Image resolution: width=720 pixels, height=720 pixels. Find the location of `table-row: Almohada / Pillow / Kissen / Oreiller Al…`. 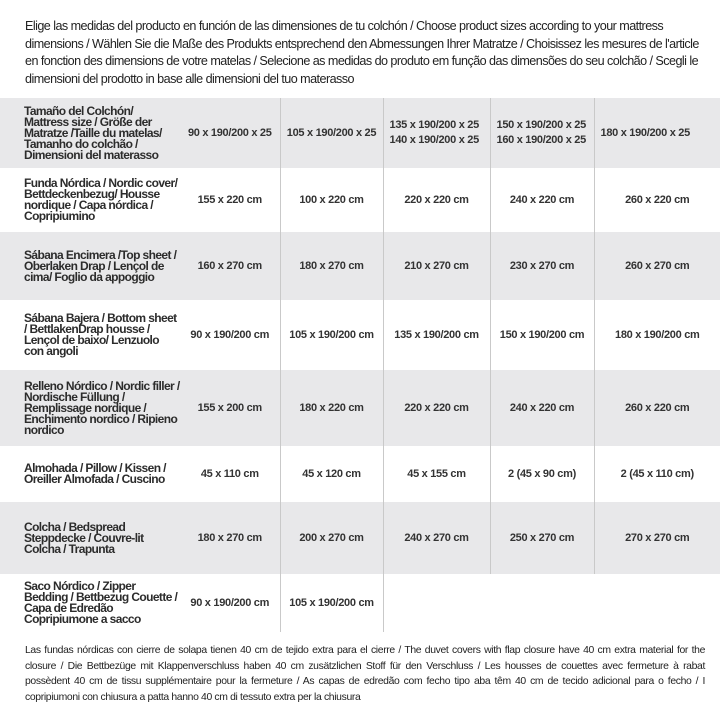

table-row: Almohada / Pillow / Kissen / Oreiller Al… is located at coordinates (360, 474).